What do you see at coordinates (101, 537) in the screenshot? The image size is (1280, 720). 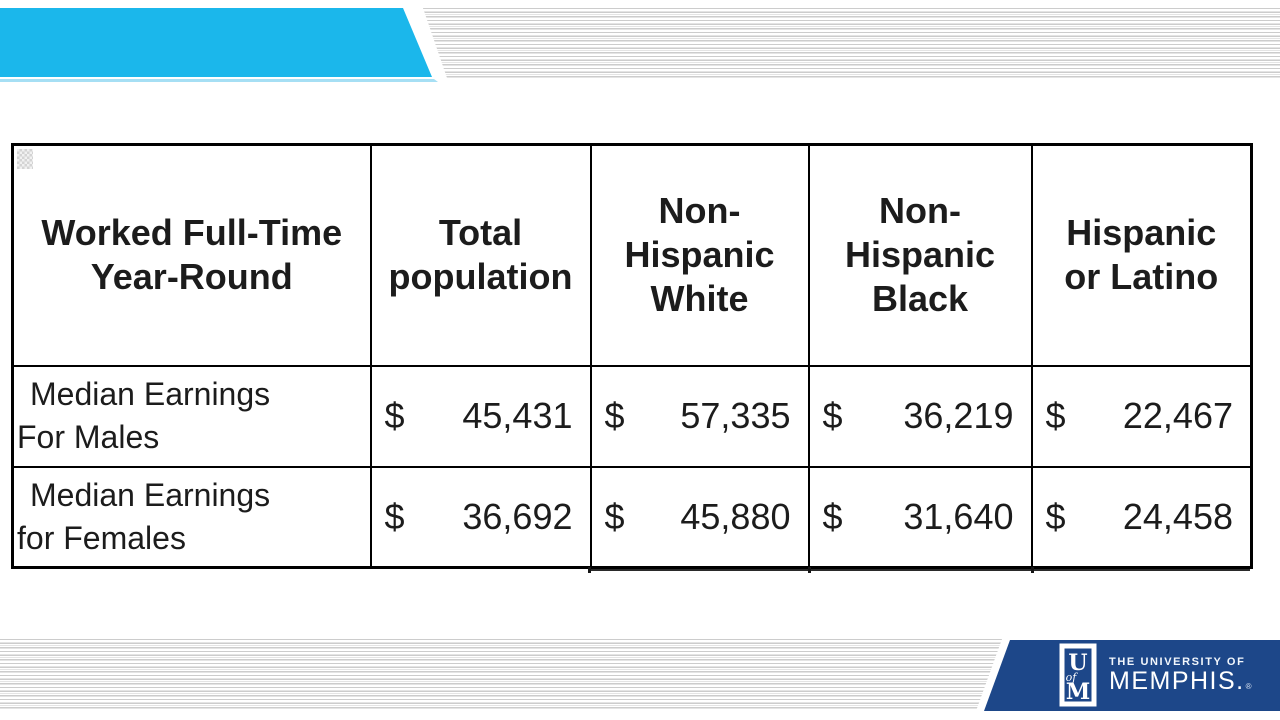 I see `row-label-line: for Females` at bounding box center [101, 537].